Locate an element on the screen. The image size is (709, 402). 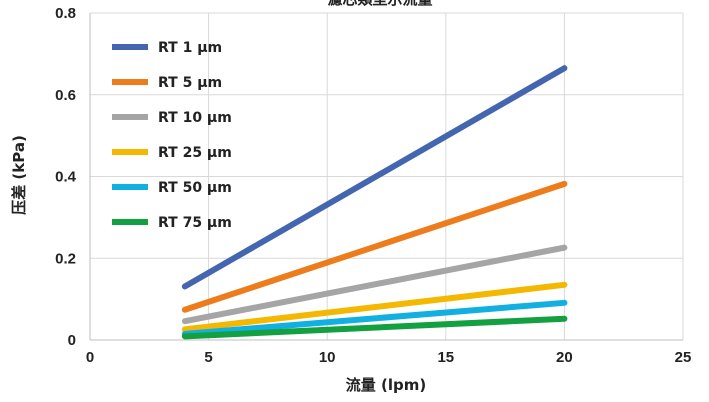
y-tick-label: 0.6 is located at coordinates (65, 95).